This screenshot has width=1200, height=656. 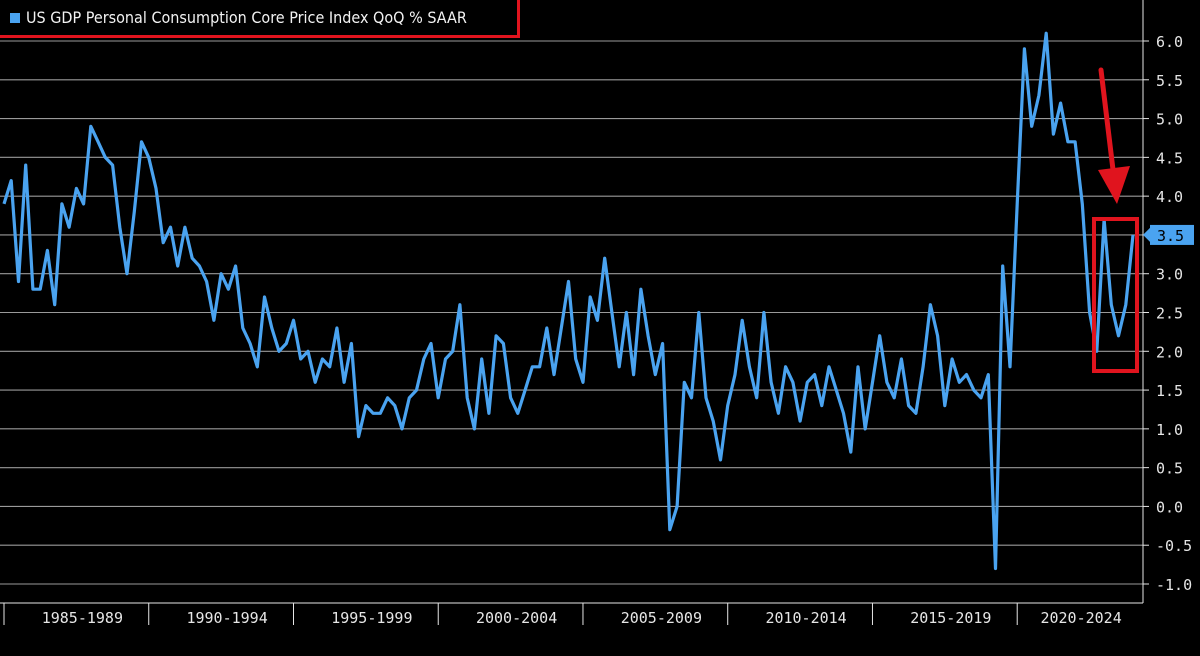 I want to click on y-tick-label: 1.0, so click(x=1169, y=430).